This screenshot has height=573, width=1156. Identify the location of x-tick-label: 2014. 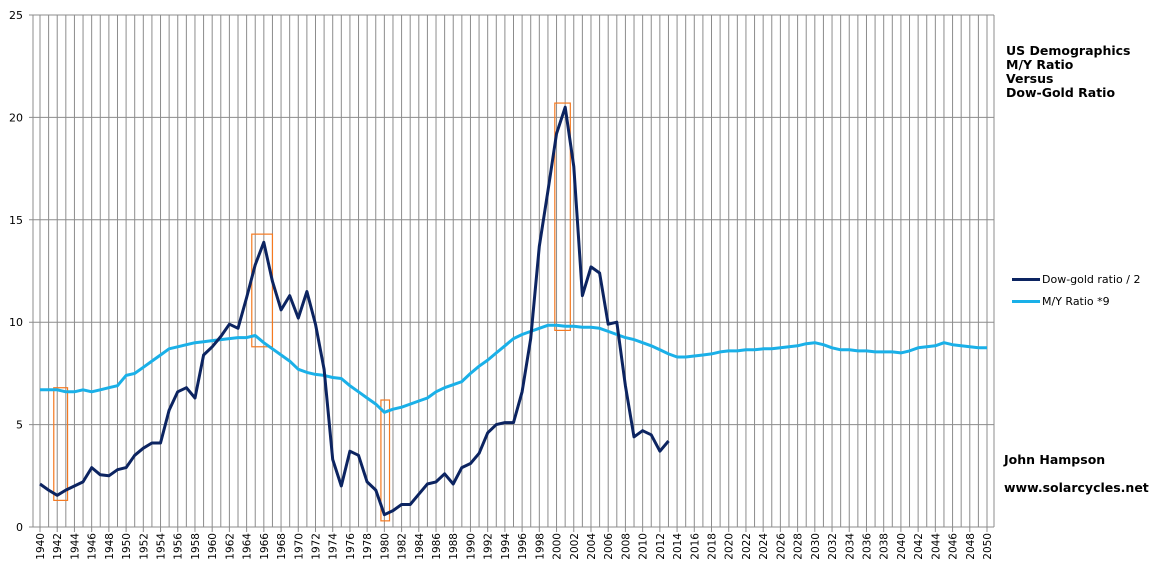
(678, 546).